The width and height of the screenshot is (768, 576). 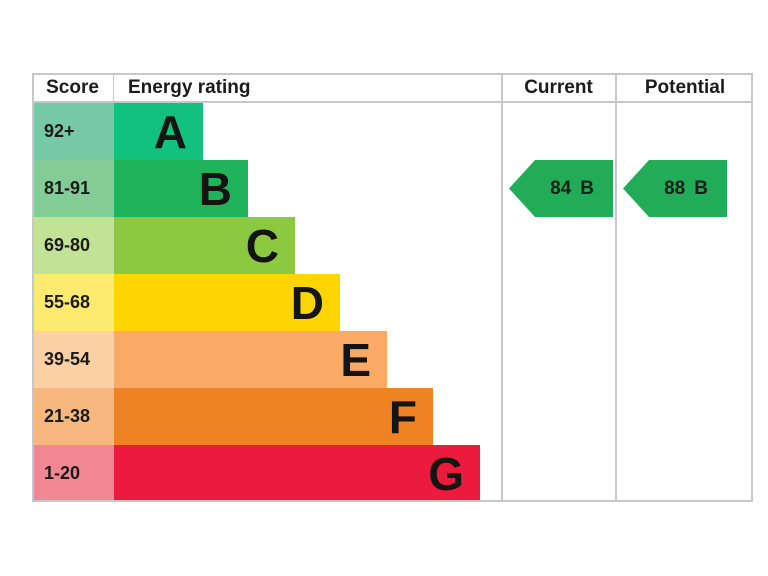 I want to click on table-bottom-border, so click(x=392, y=501).